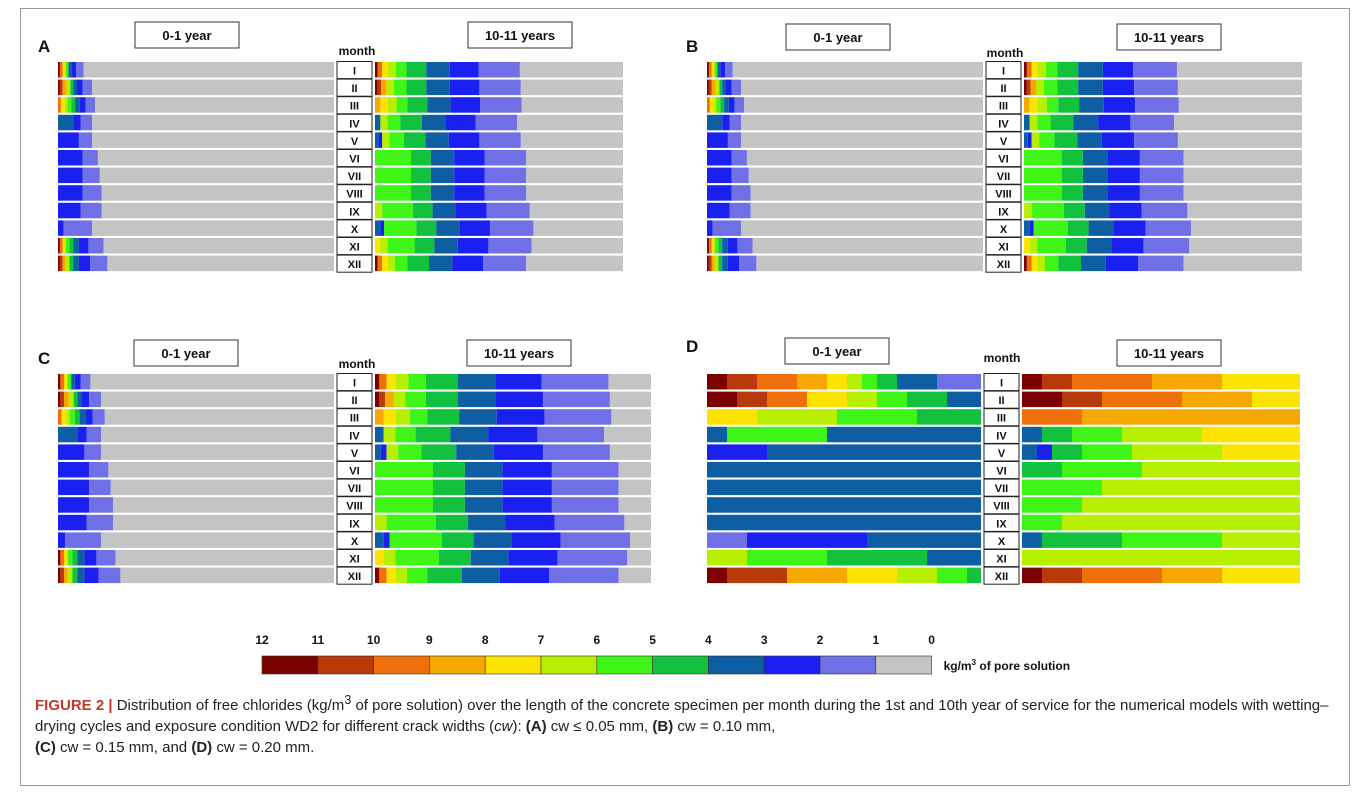 This screenshot has width=1358, height=793. I want to click on month-label: XI, so click(354, 560).